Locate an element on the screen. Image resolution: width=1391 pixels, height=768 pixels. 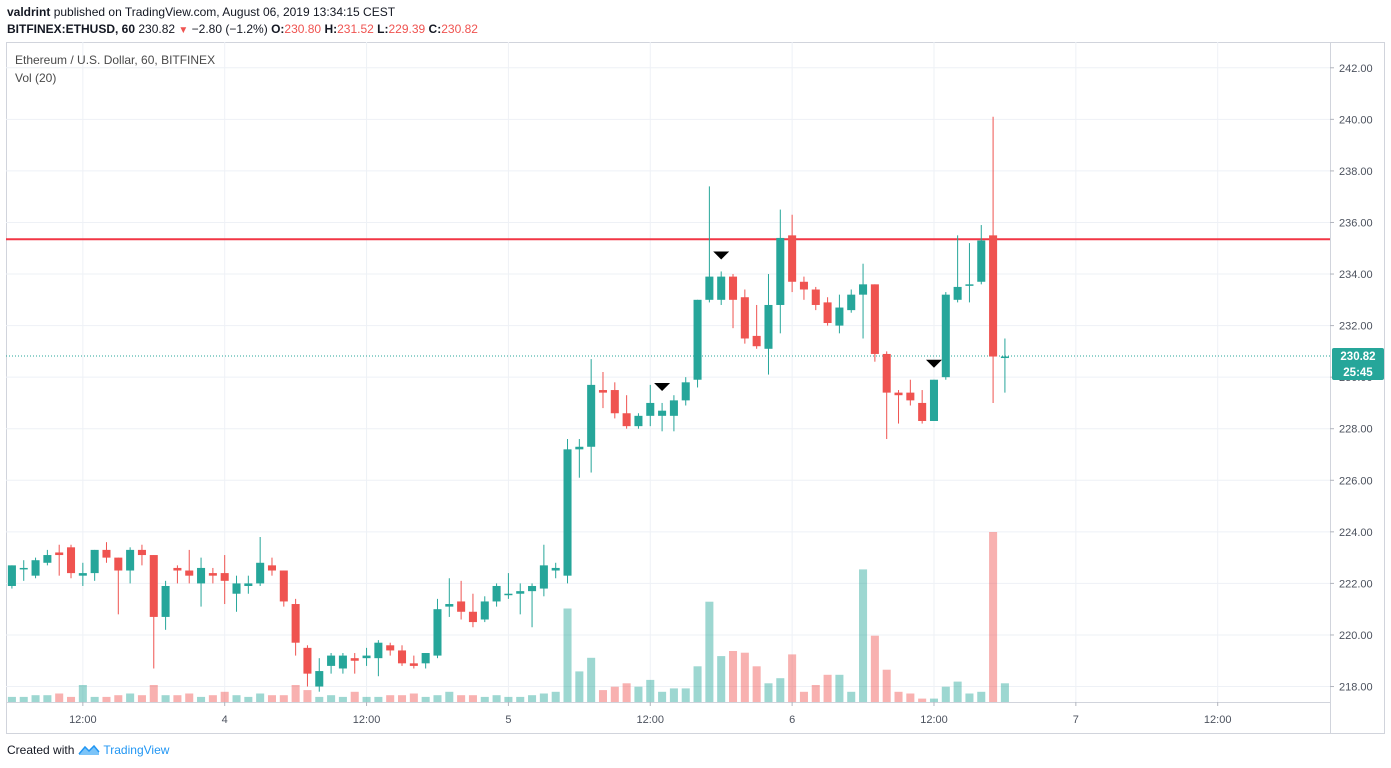
price-tick-label: 242.00 is located at coordinates (1356, 69).